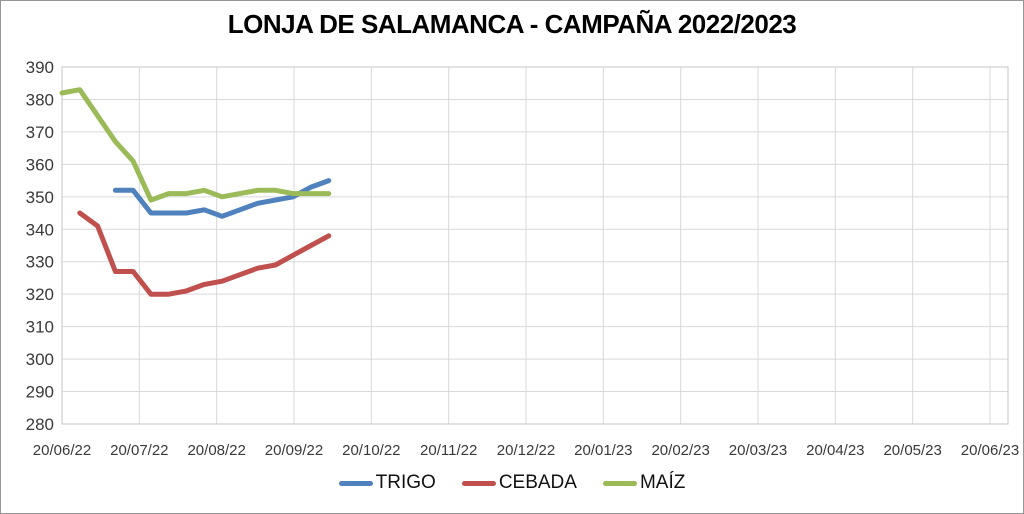 The image size is (1024, 514). I want to click on x-tick-label: 20/05/23, so click(912, 450).